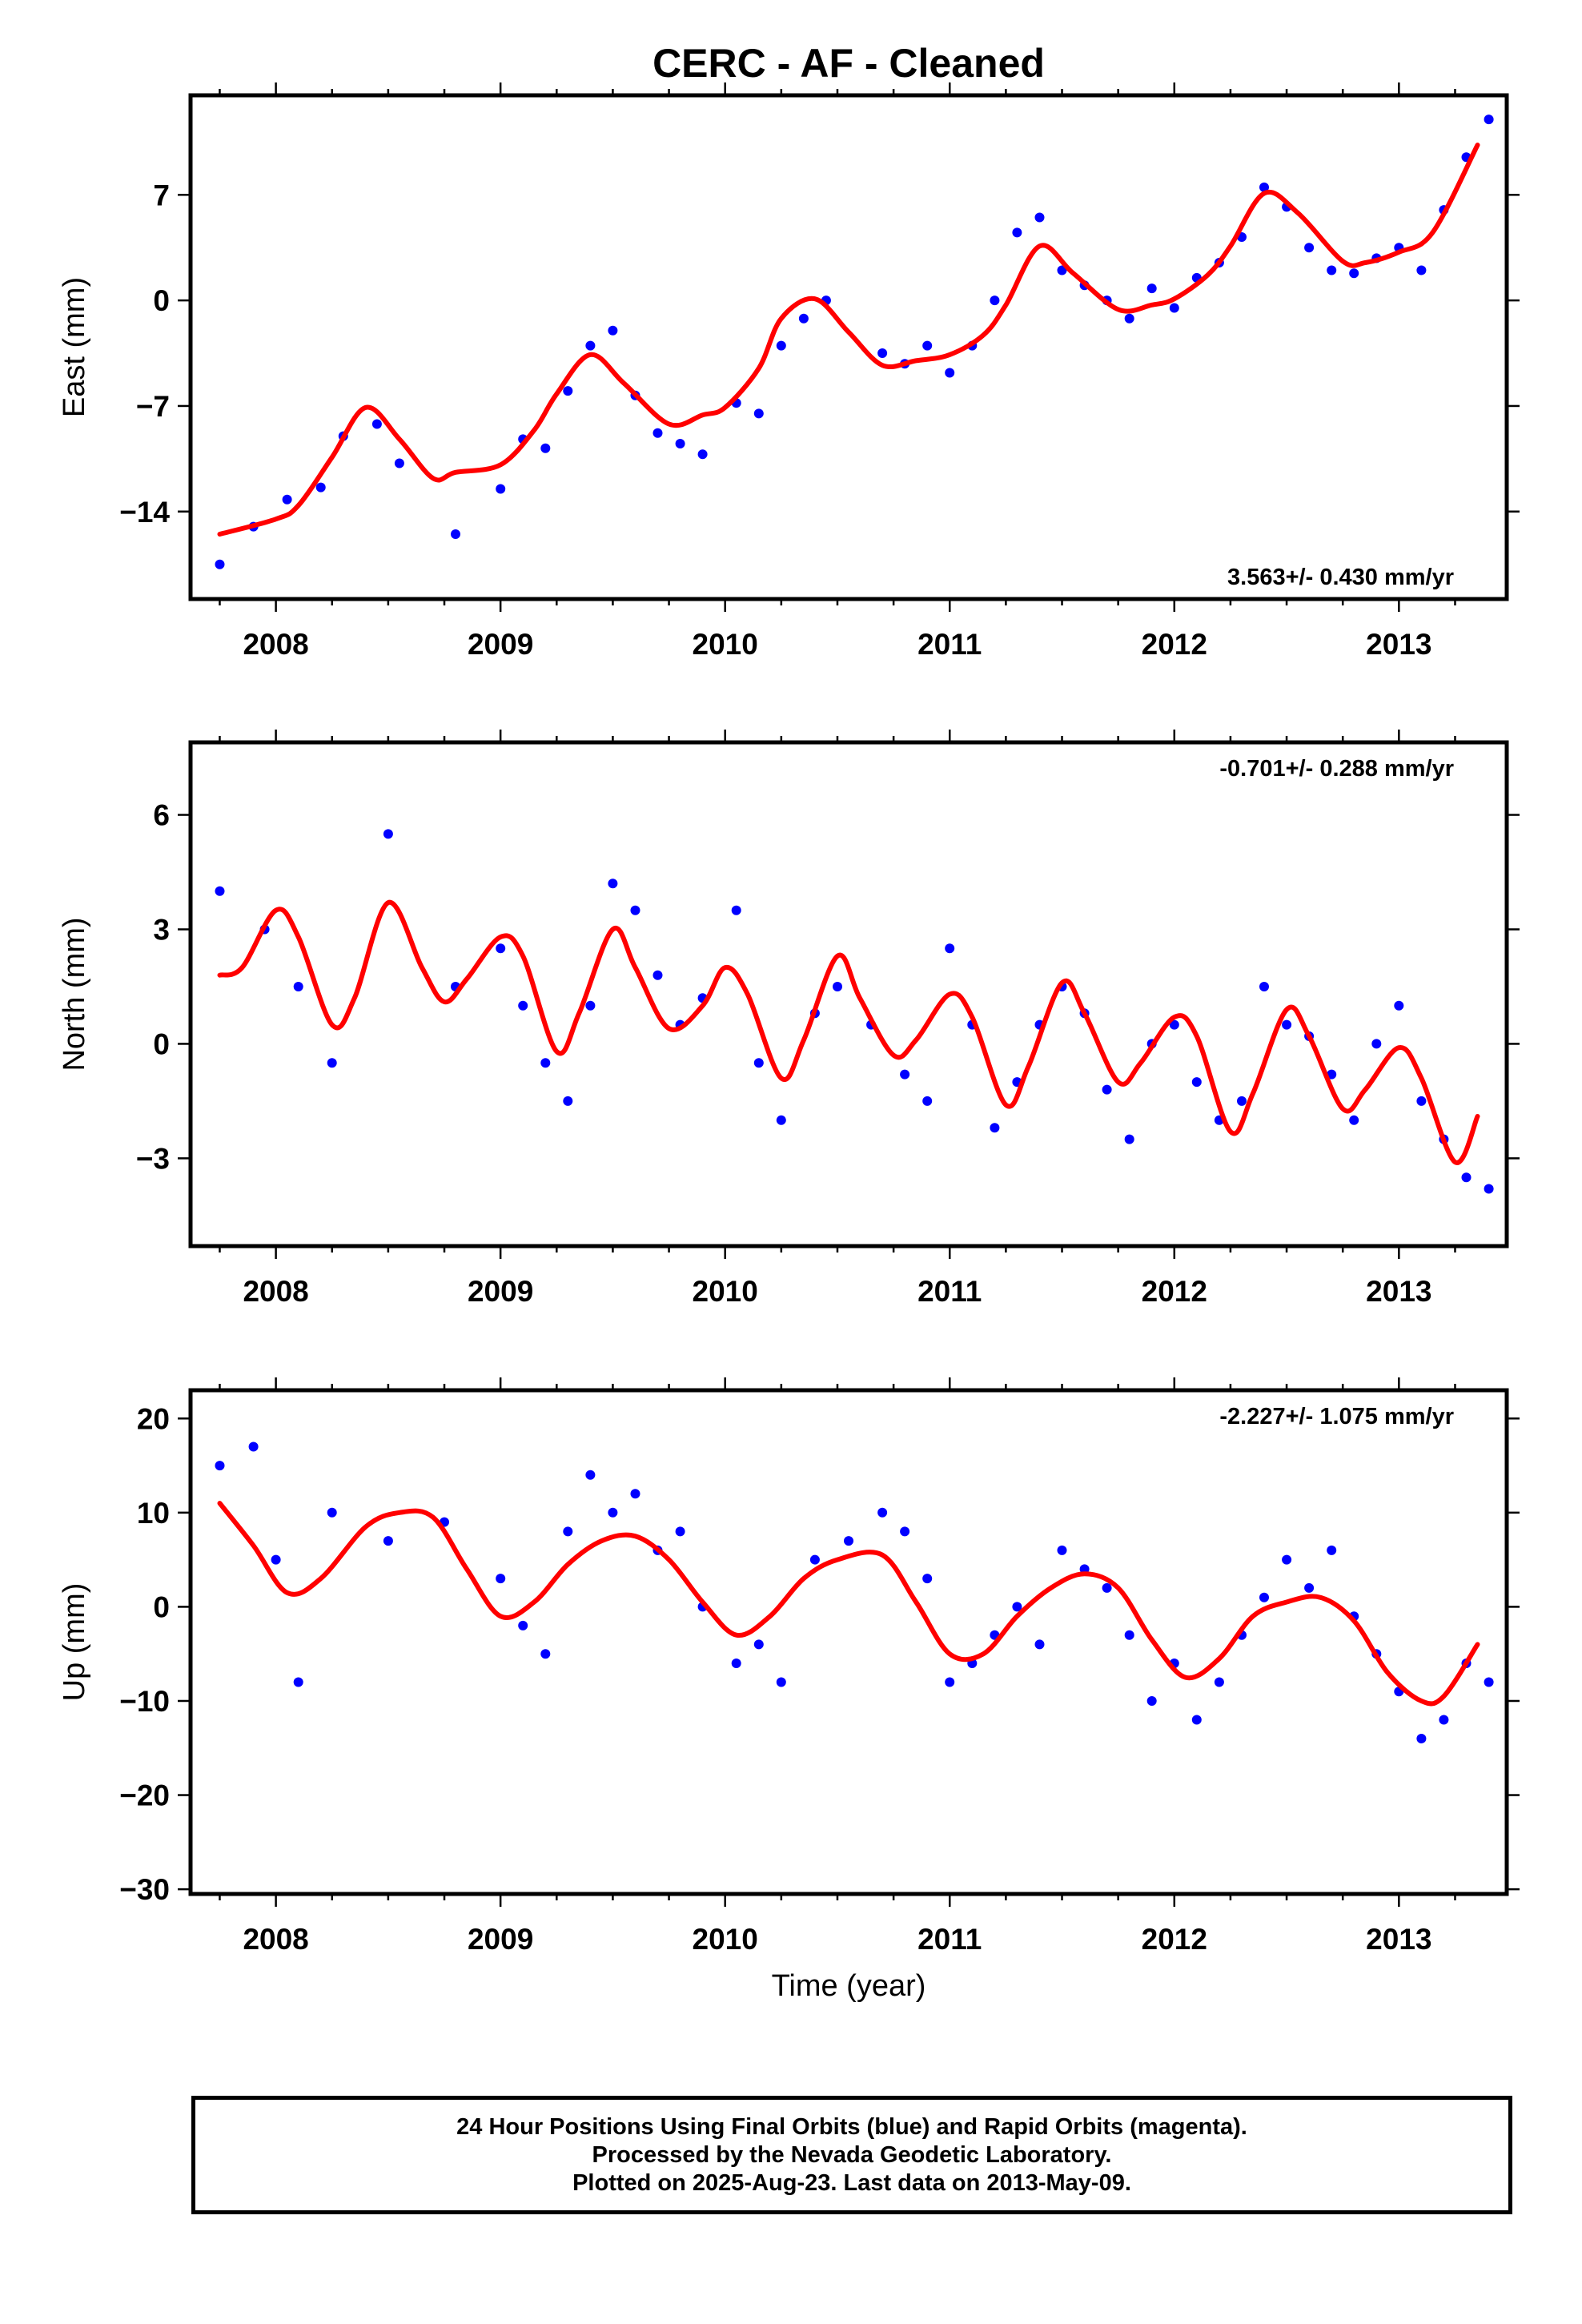  Describe the element at coordinates (500, 1940) in the screenshot. I see `up-x-tick-label: 2009` at that location.